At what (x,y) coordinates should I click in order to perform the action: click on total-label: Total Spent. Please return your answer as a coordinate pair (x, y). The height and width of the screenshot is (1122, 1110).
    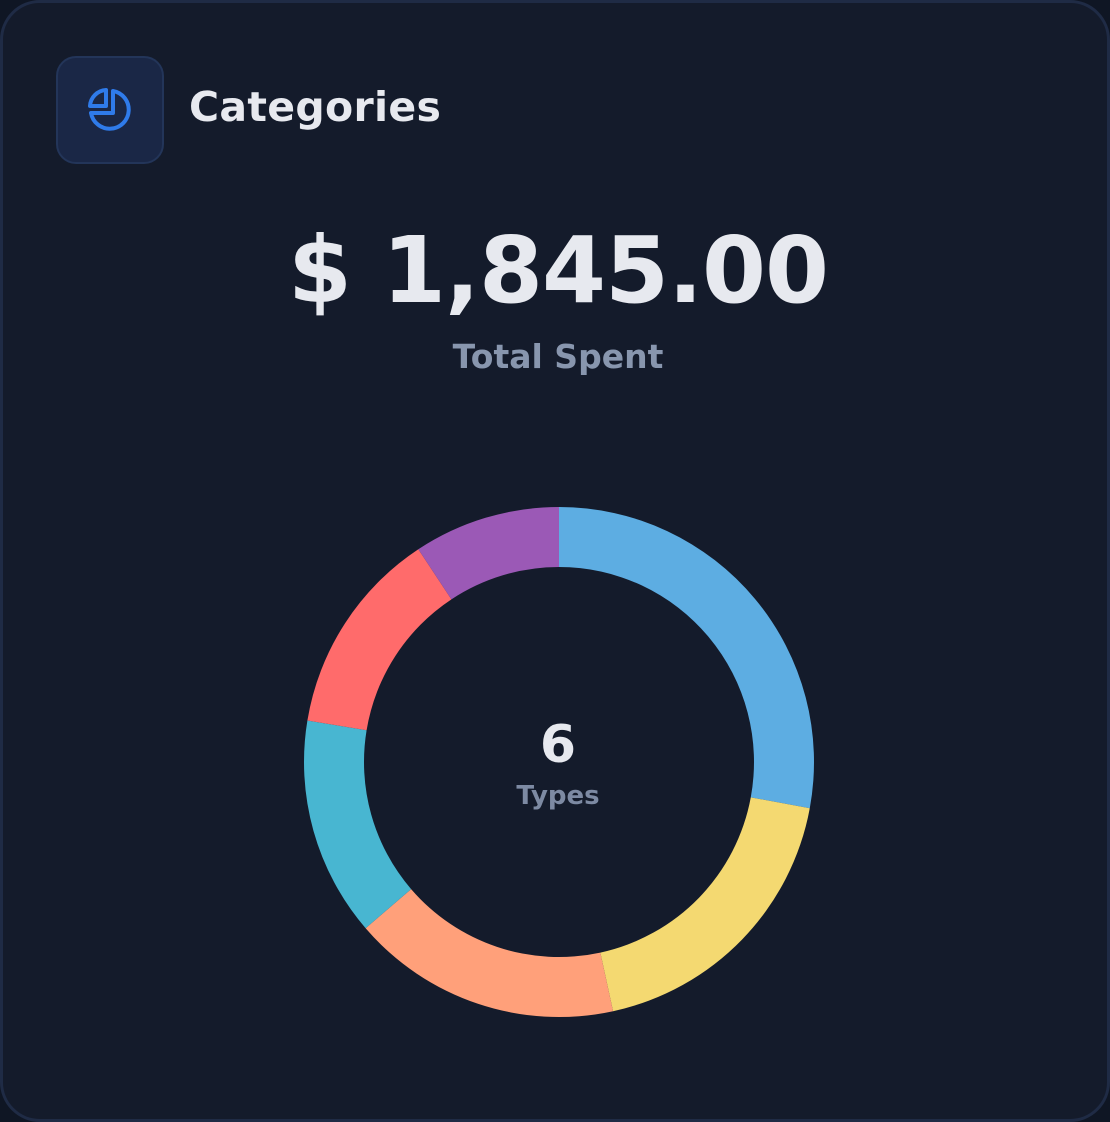
    Looking at the image, I should click on (558, 356).